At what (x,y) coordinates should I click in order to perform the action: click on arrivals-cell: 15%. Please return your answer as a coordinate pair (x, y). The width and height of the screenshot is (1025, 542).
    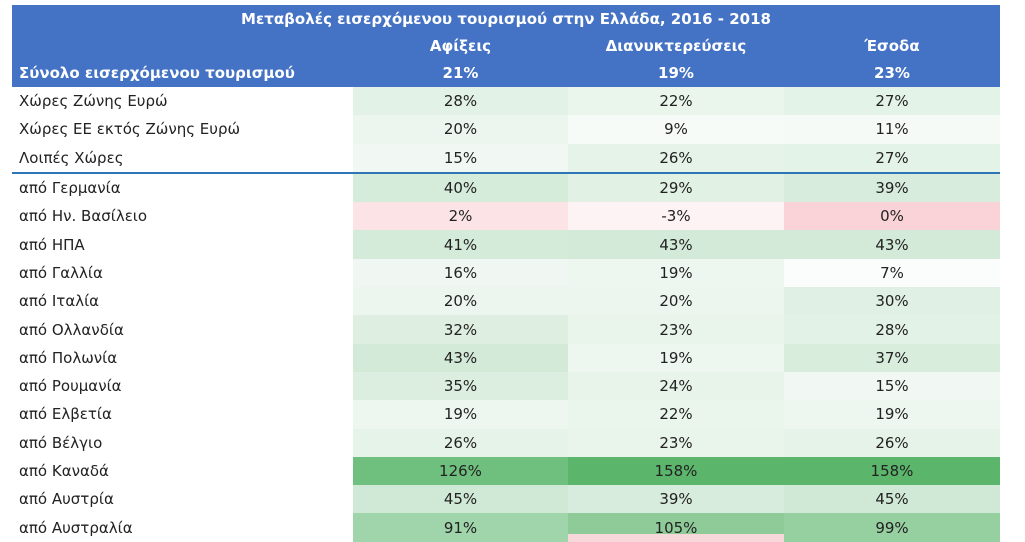
    Looking at the image, I should click on (460, 157).